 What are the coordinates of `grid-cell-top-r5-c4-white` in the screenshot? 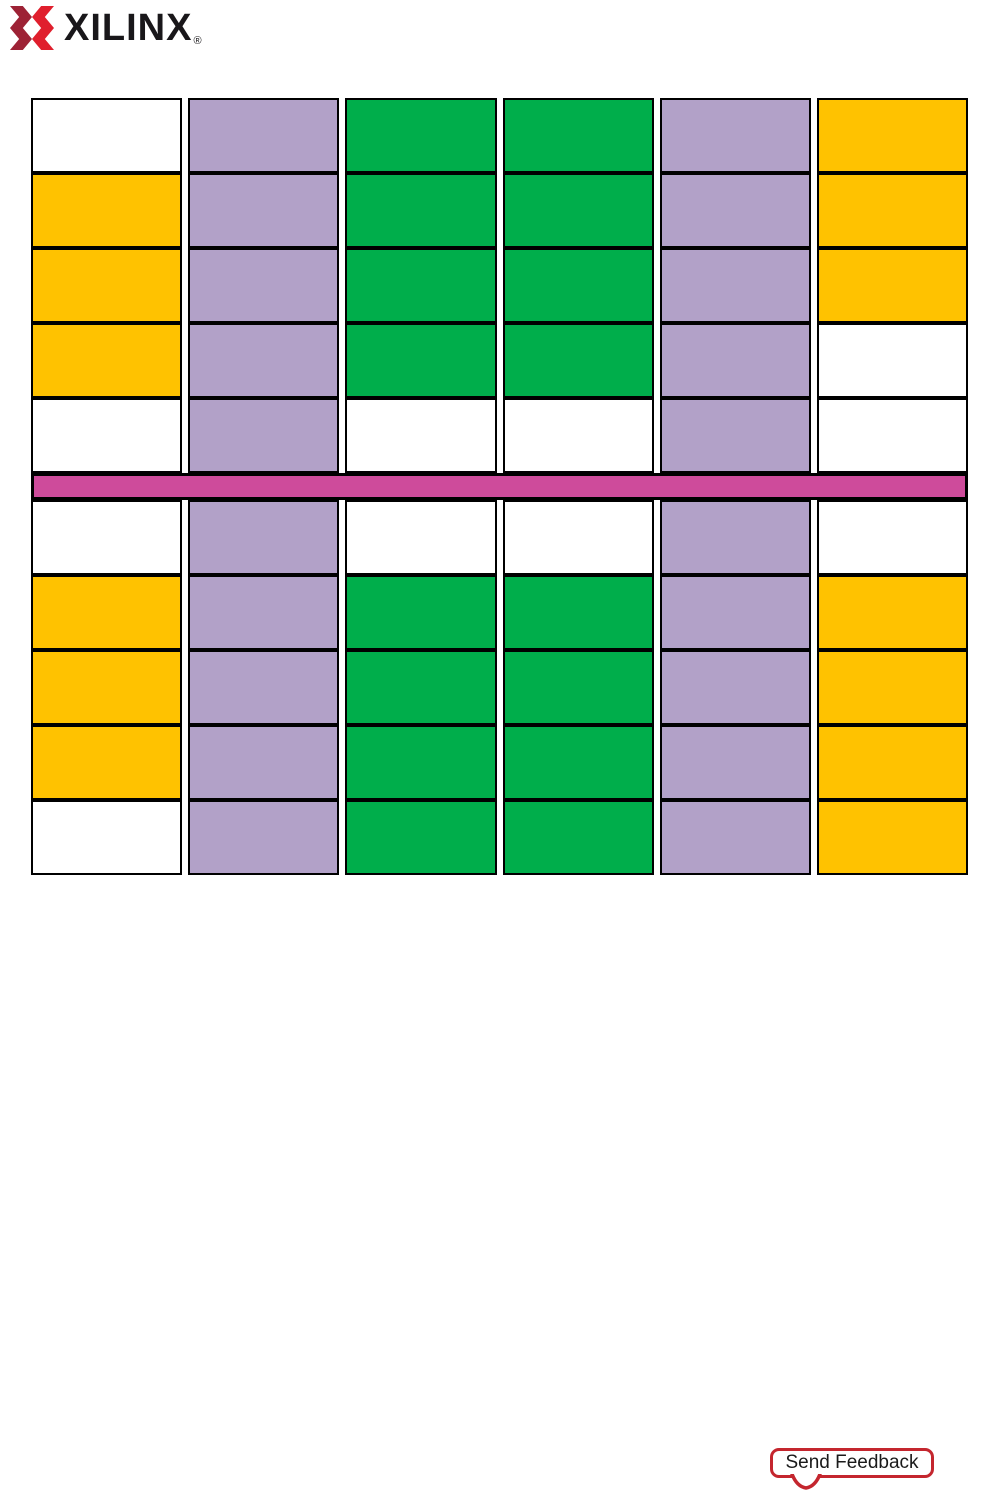 It's located at (578, 435).